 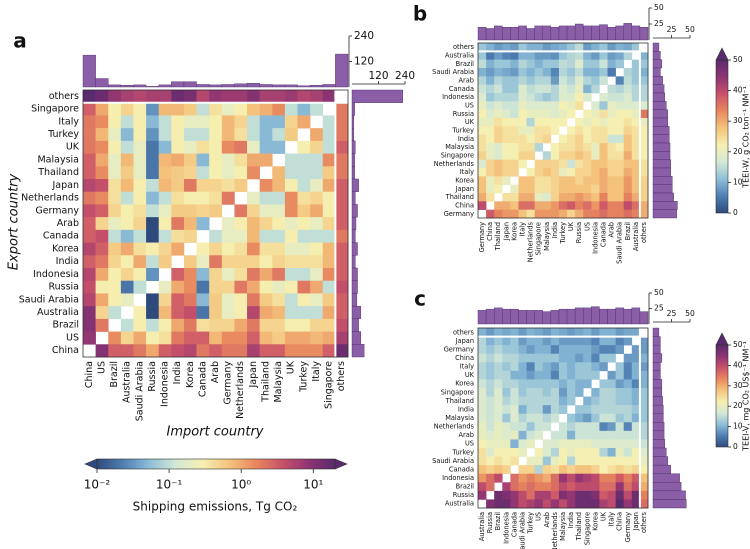 What do you see at coordinates (722, 396) in the screenshot?
I see `colorbar` at bounding box center [722, 396].